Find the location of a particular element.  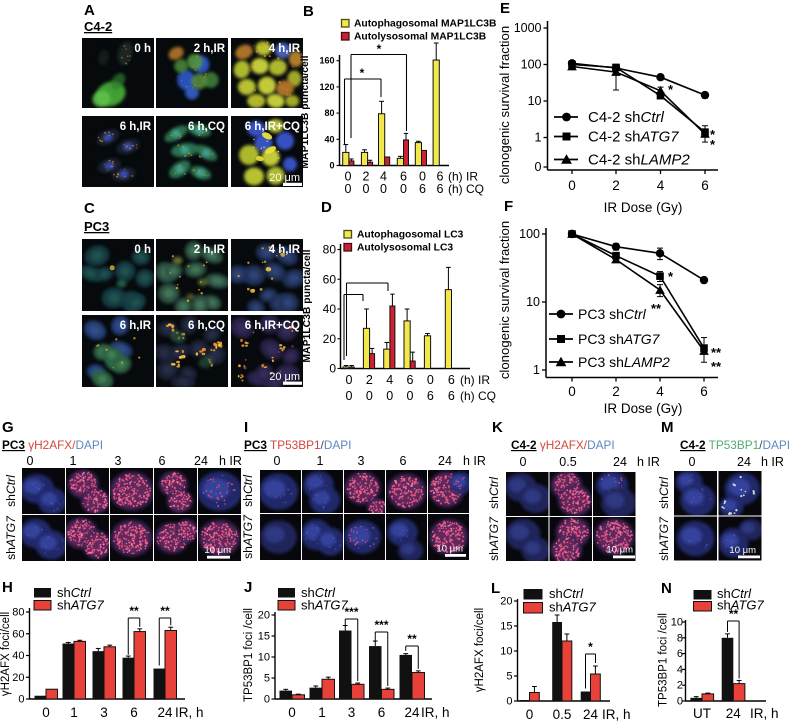

svg-text: 4 h,IR is located at coordinates (285, 49).